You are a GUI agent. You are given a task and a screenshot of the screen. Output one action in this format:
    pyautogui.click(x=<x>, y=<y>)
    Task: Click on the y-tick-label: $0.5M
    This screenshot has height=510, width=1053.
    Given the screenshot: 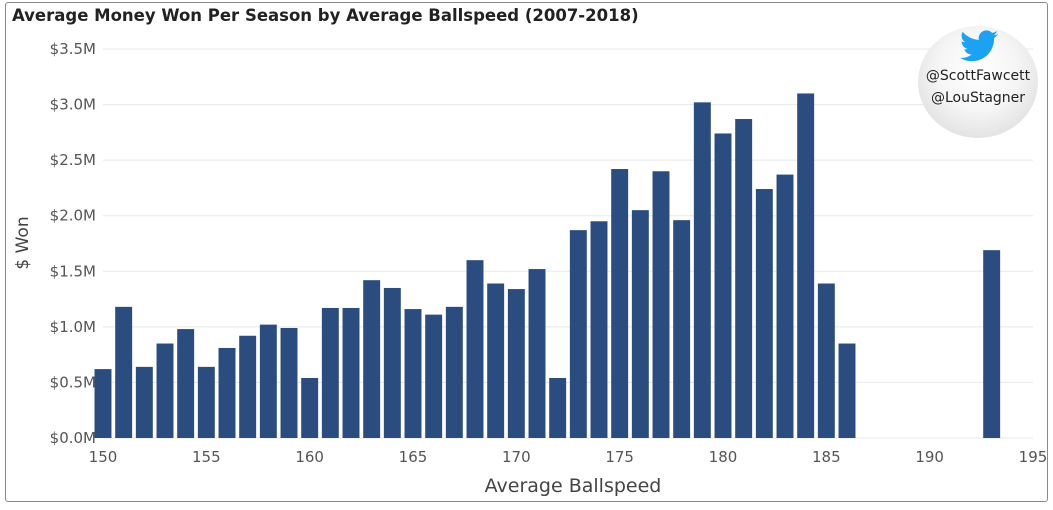 What is the action you would take?
    pyautogui.click(x=73, y=382)
    